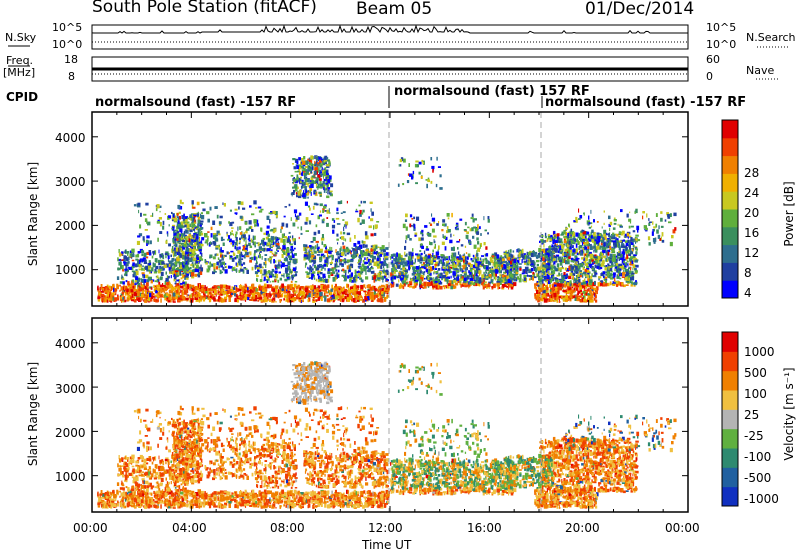 The height and width of the screenshot is (554, 800). What do you see at coordinates (90, 528) in the screenshot?
I see `xtick-0000: 00:00` at bounding box center [90, 528].